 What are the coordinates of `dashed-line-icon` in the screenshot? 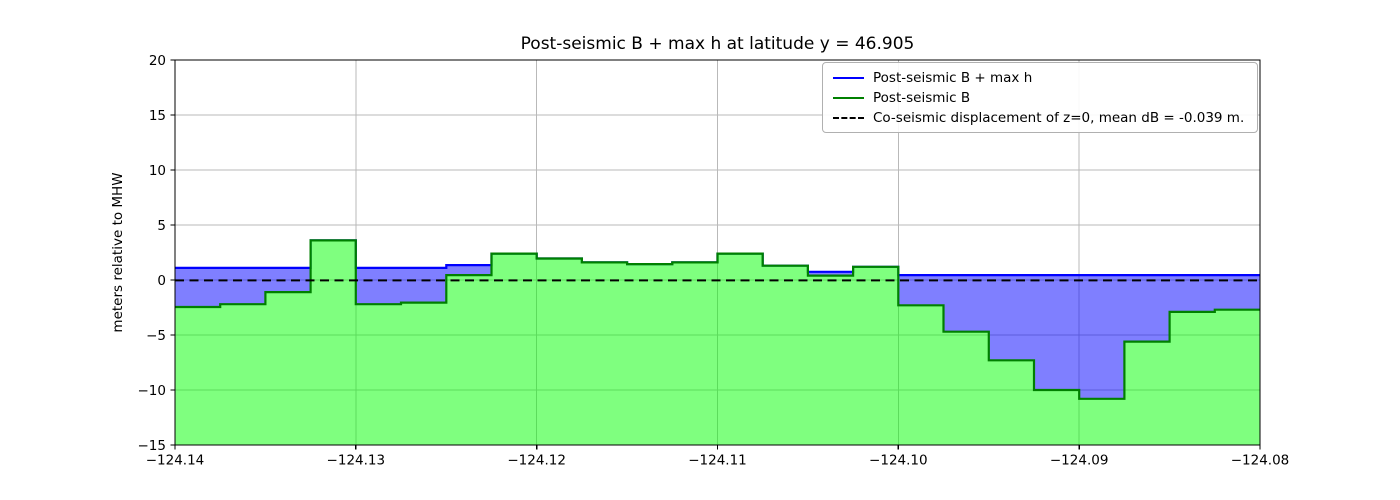 It's located at (848, 118).